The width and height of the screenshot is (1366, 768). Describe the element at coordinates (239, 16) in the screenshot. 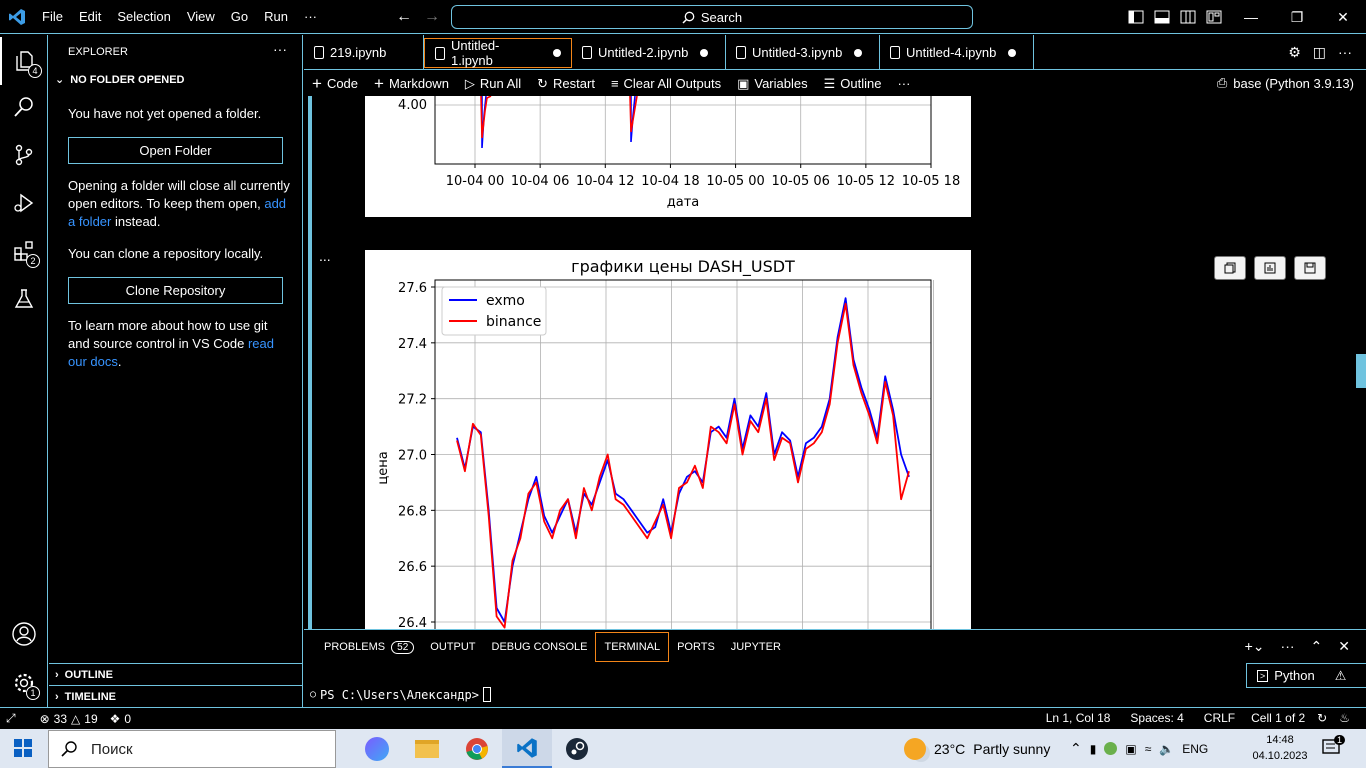

I see `menu-go: Go` at that location.